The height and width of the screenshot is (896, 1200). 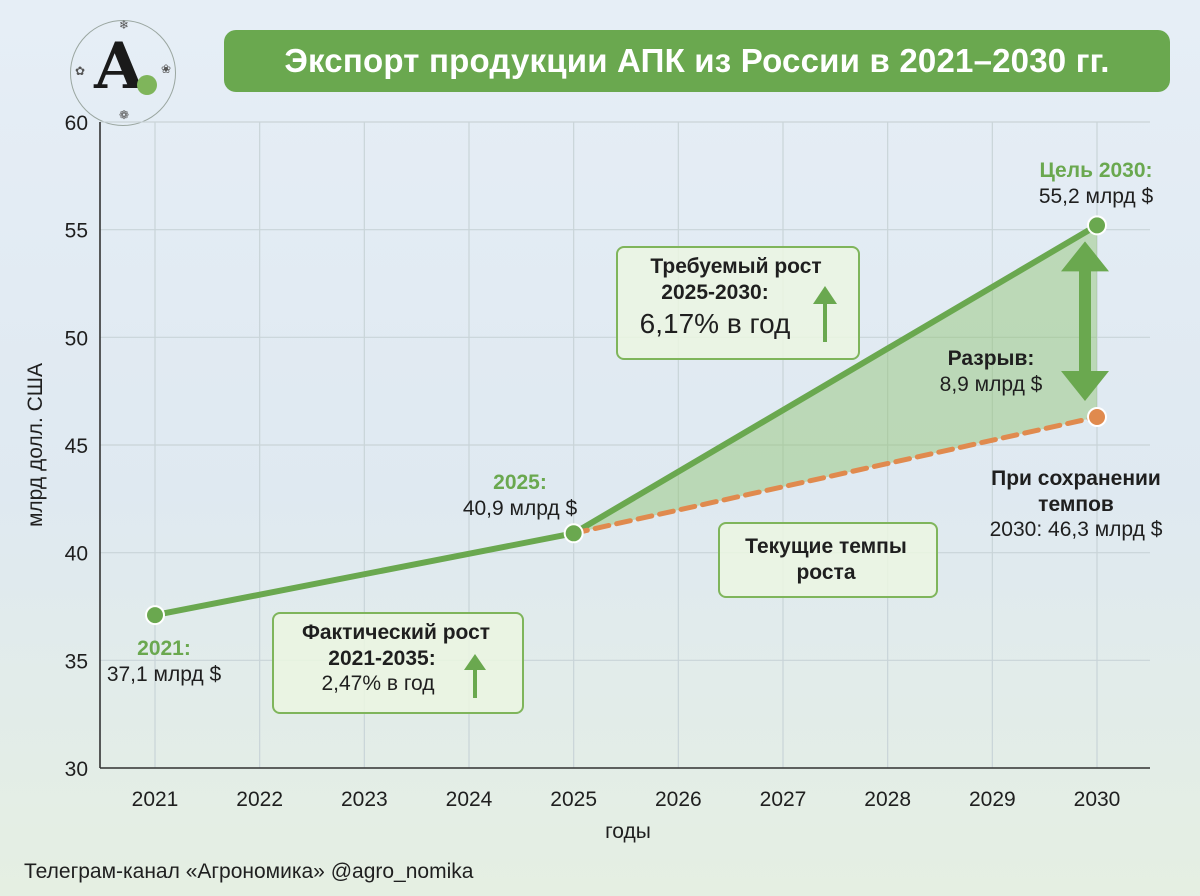 I want to click on label-2025-value: 40,9 млрд $, so click(x=520, y=508).